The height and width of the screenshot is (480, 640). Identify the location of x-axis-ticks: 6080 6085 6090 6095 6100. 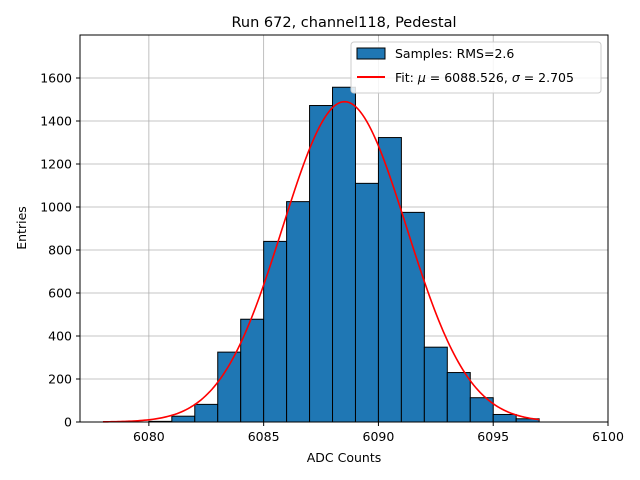
(378, 433).